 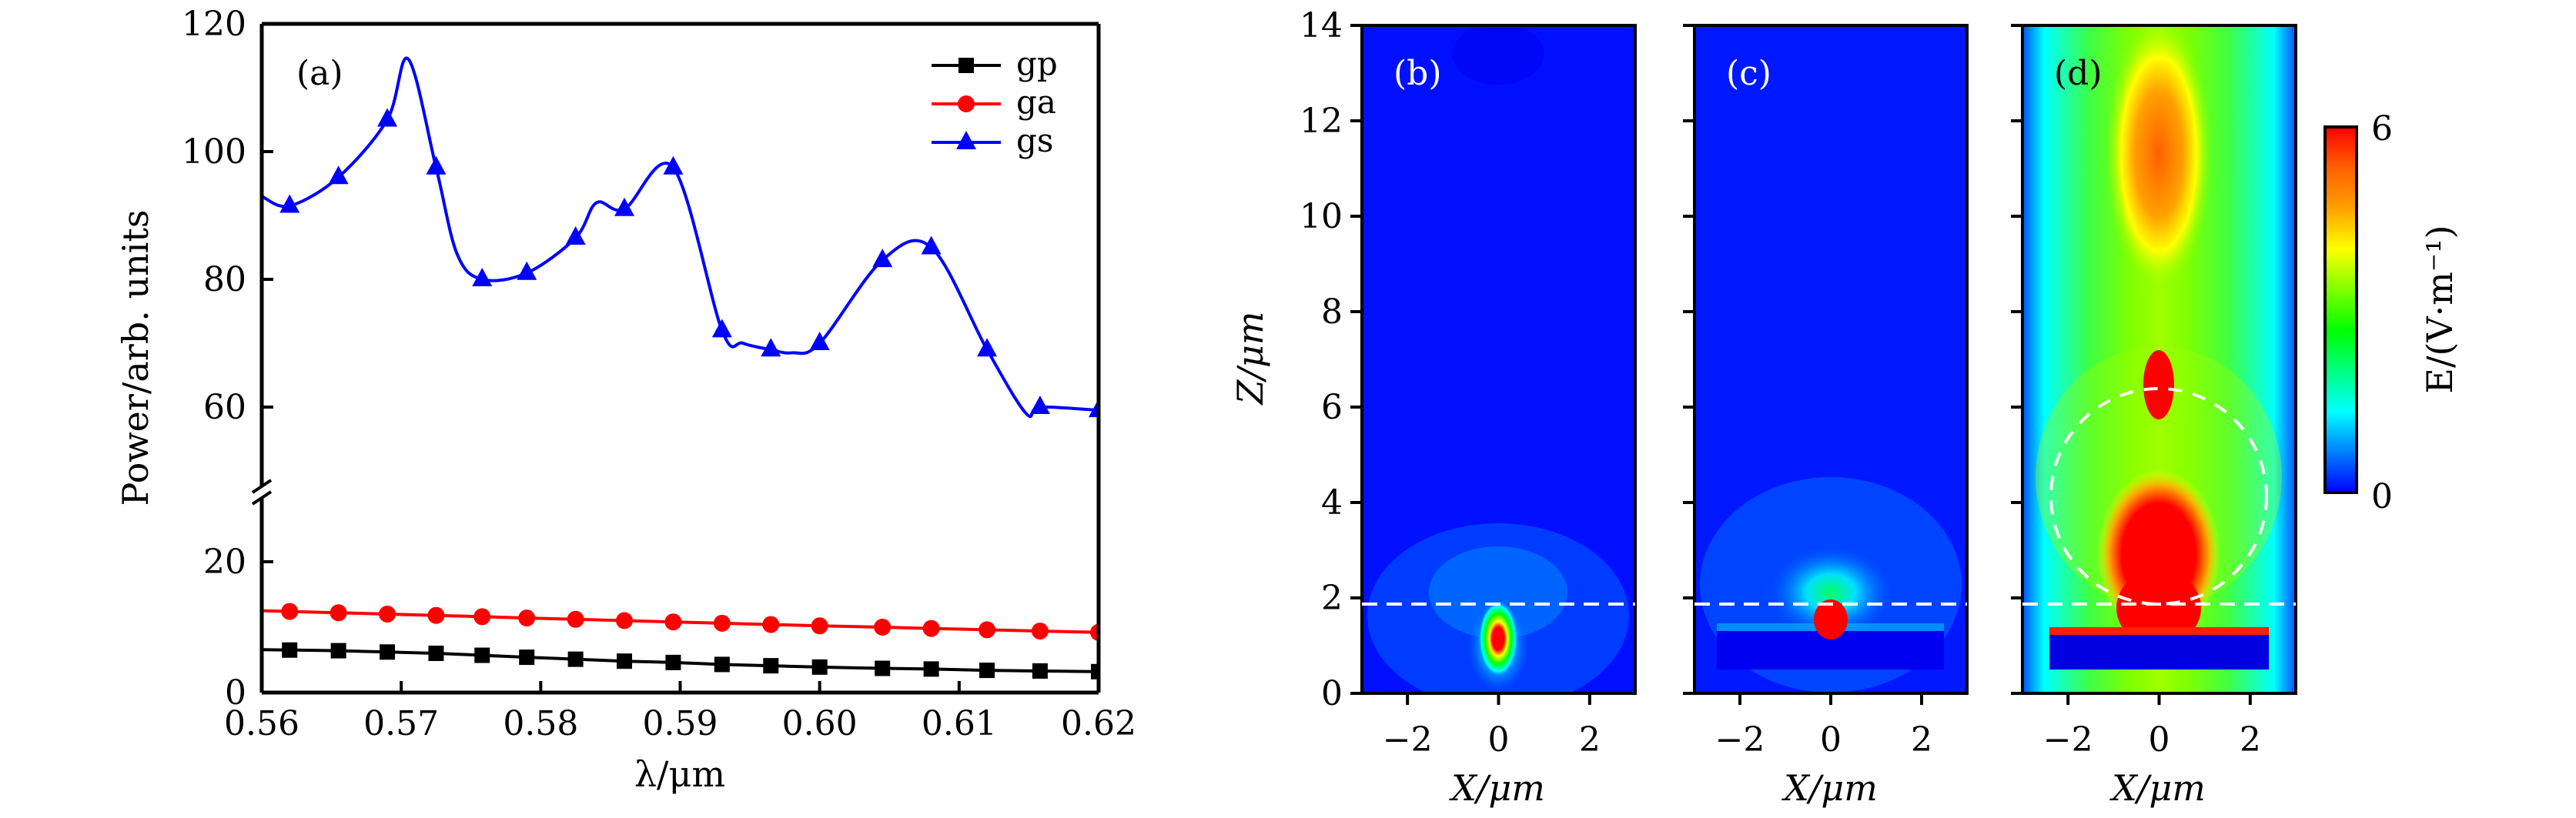 What do you see at coordinates (2078, 73) in the screenshot?
I see `panel-label-d: (d)` at bounding box center [2078, 73].